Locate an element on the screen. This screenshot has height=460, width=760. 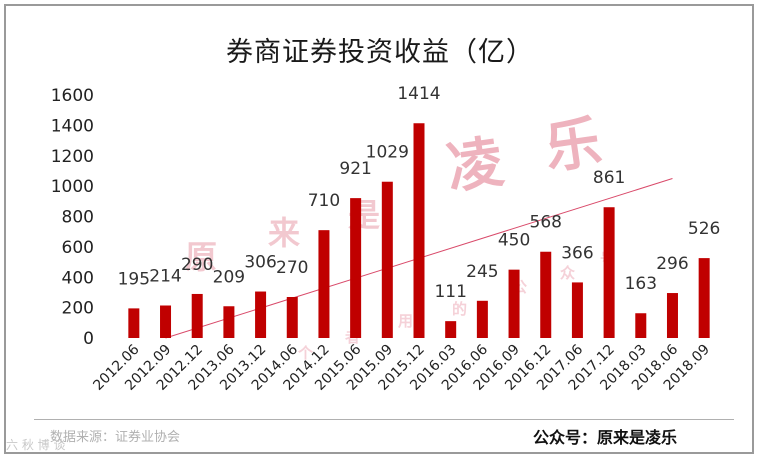
chart-title: 券商证券投资收益（亿） is located at coordinates (380, 52).